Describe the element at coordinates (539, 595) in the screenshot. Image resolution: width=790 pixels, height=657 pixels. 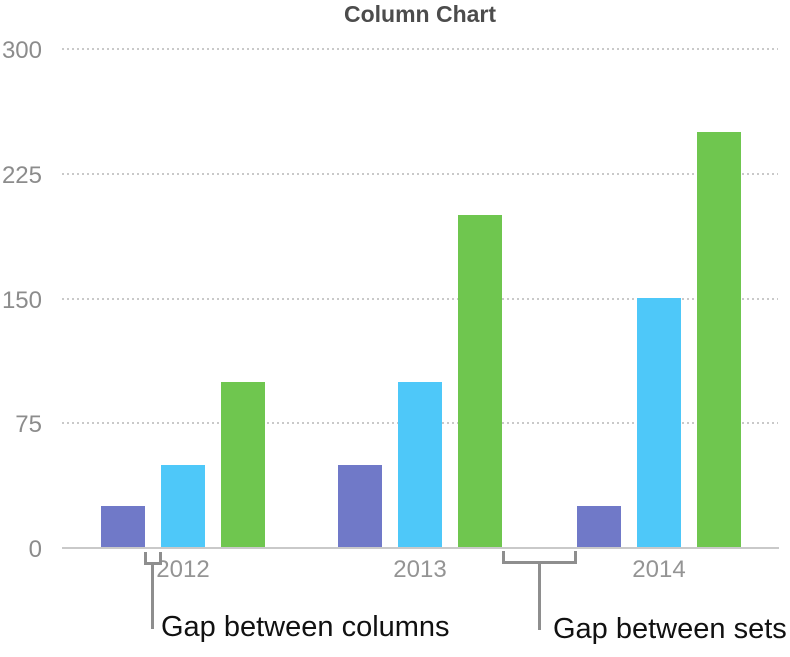
I see `gap-between-sets-leader-line` at that location.